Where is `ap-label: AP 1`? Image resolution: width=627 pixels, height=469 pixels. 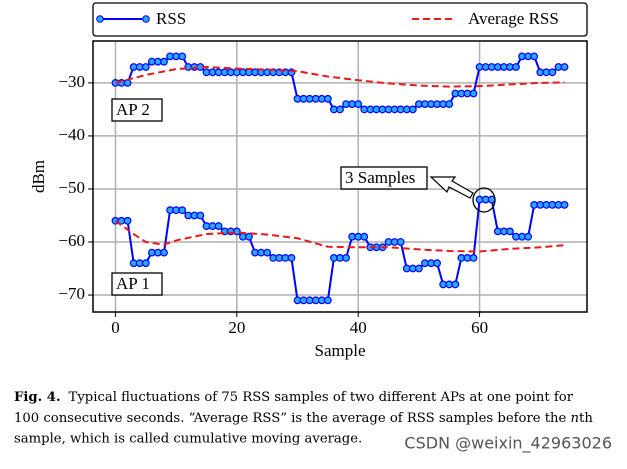
ap-label: AP 1 is located at coordinates (133, 283).